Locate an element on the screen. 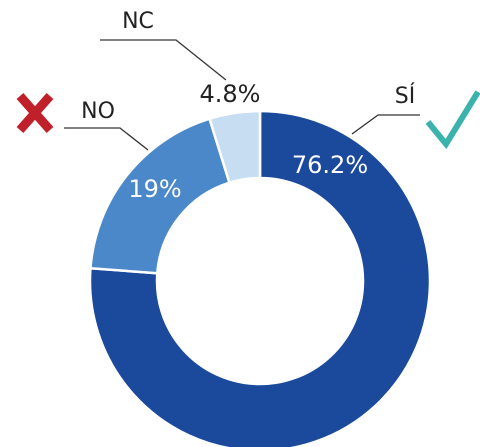 This screenshot has height=447, width=480. category-label: SÍ is located at coordinates (405, 96).